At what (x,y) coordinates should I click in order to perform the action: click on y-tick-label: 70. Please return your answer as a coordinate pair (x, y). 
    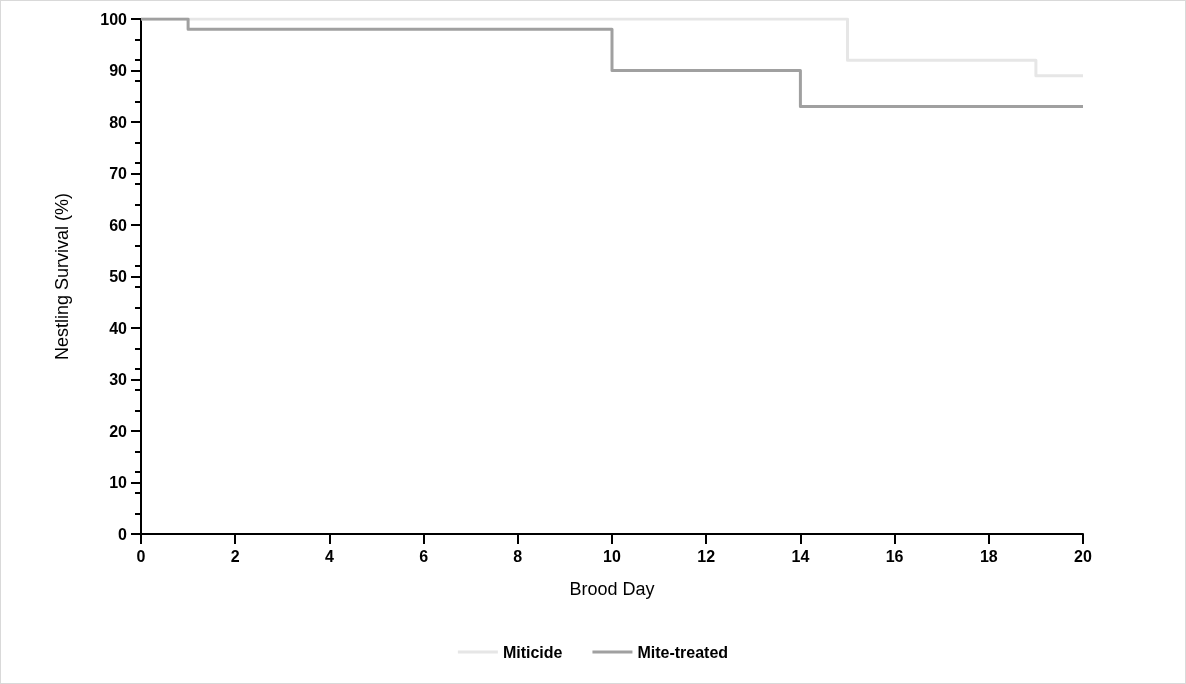
    Looking at the image, I should click on (118, 173).